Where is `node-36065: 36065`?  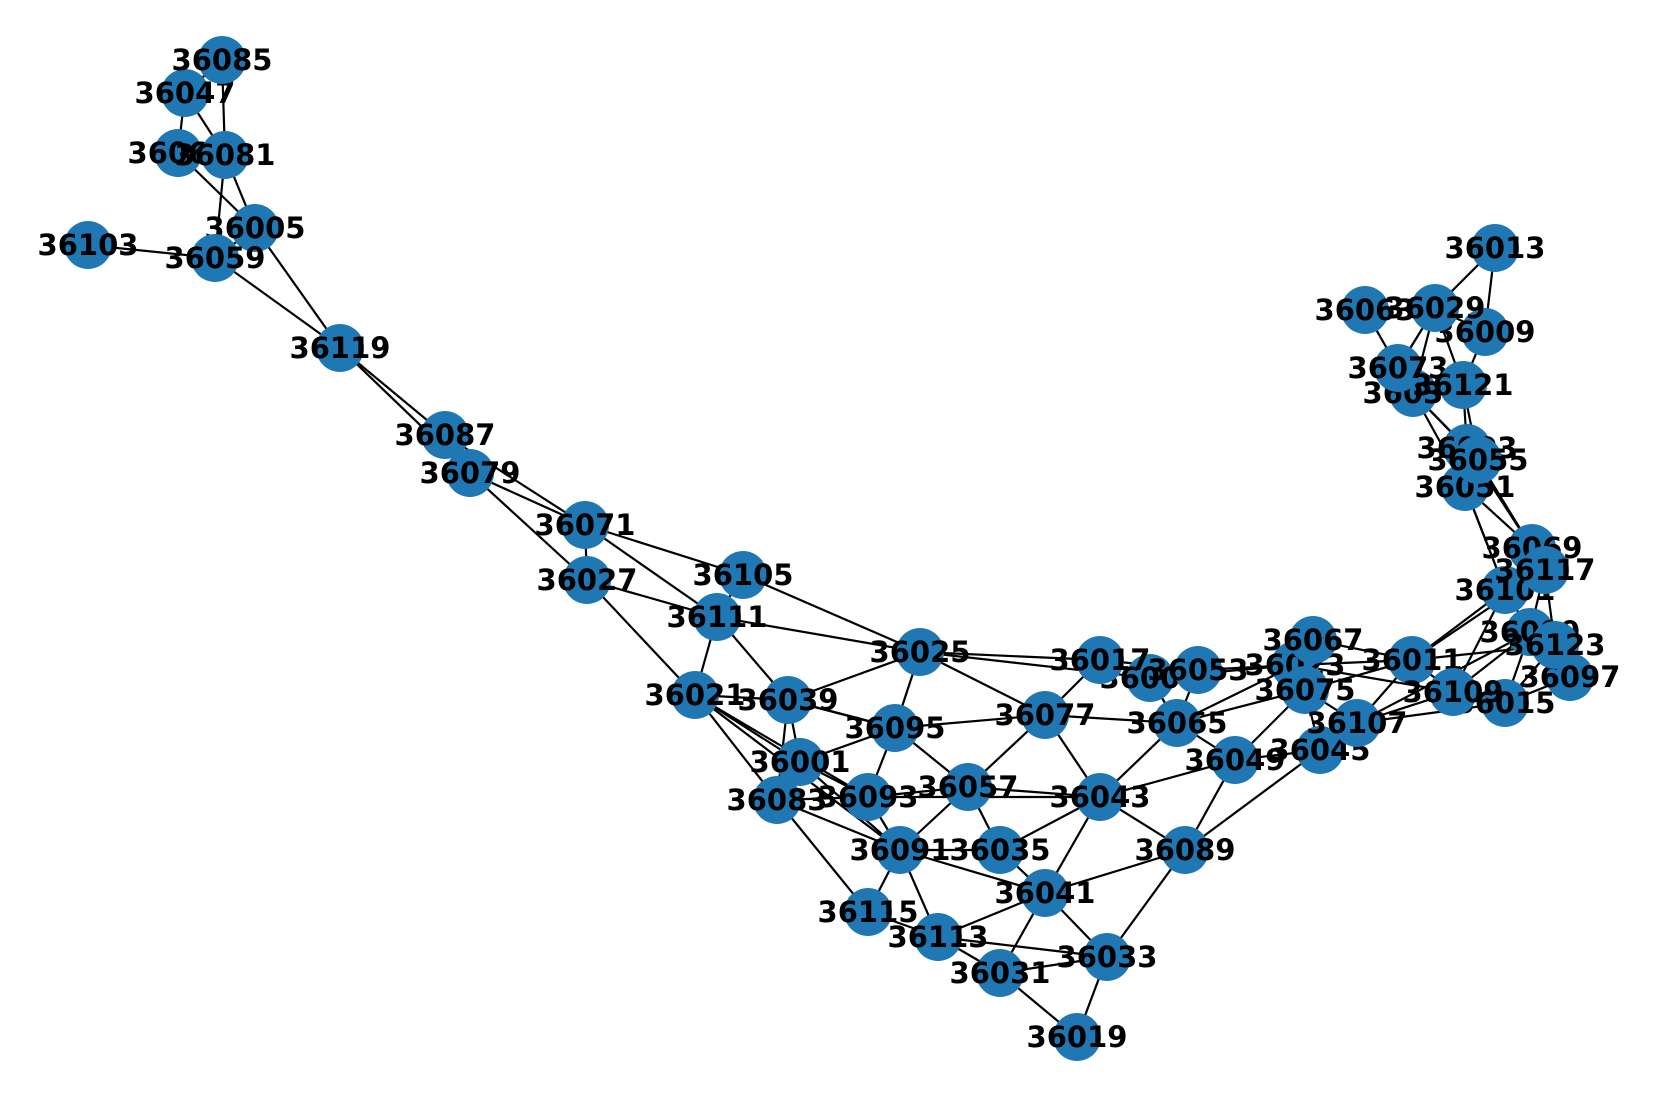
node-36065: 36065 is located at coordinates (1177, 723).